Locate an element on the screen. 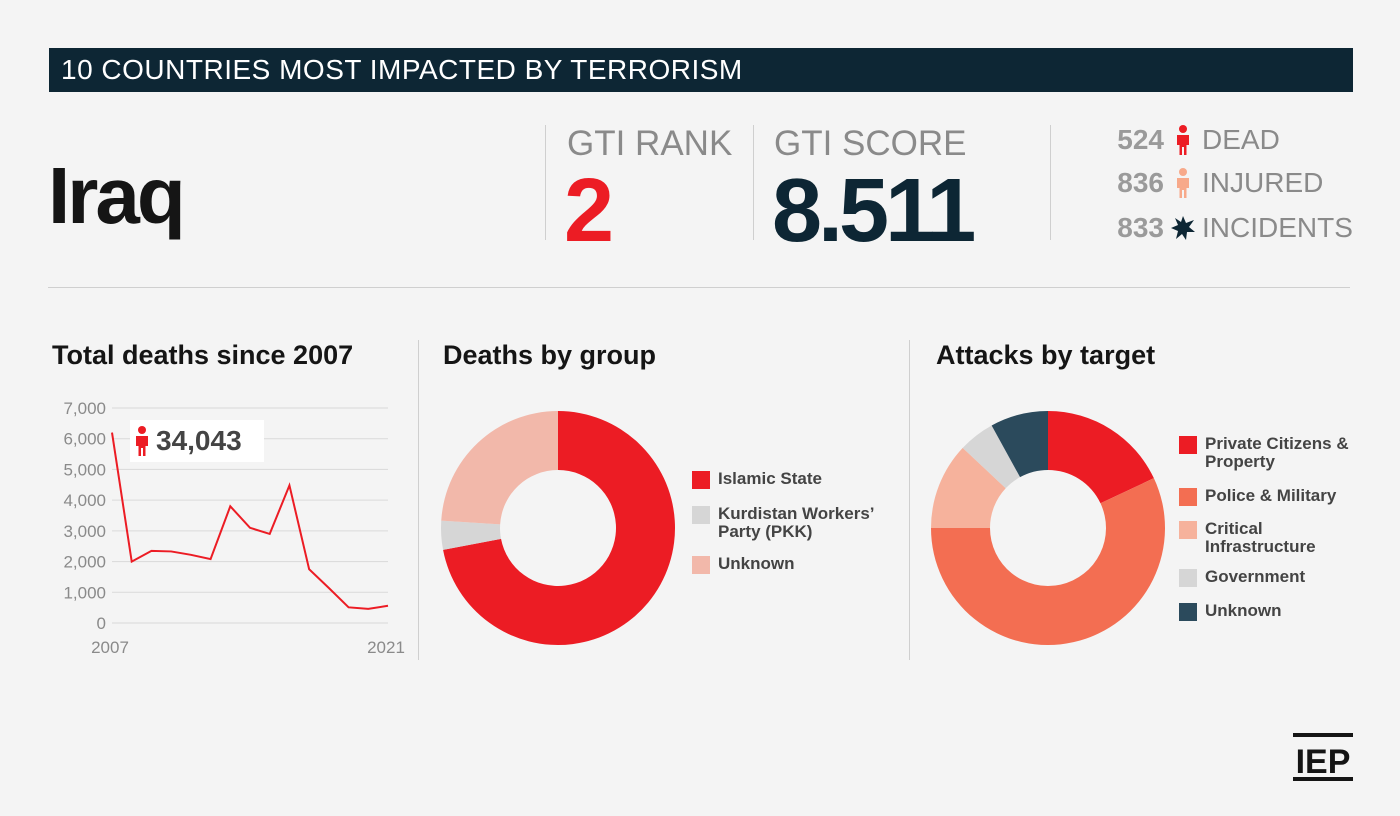  legend-label: Private Citizens & Property is located at coordinates (1277, 452).